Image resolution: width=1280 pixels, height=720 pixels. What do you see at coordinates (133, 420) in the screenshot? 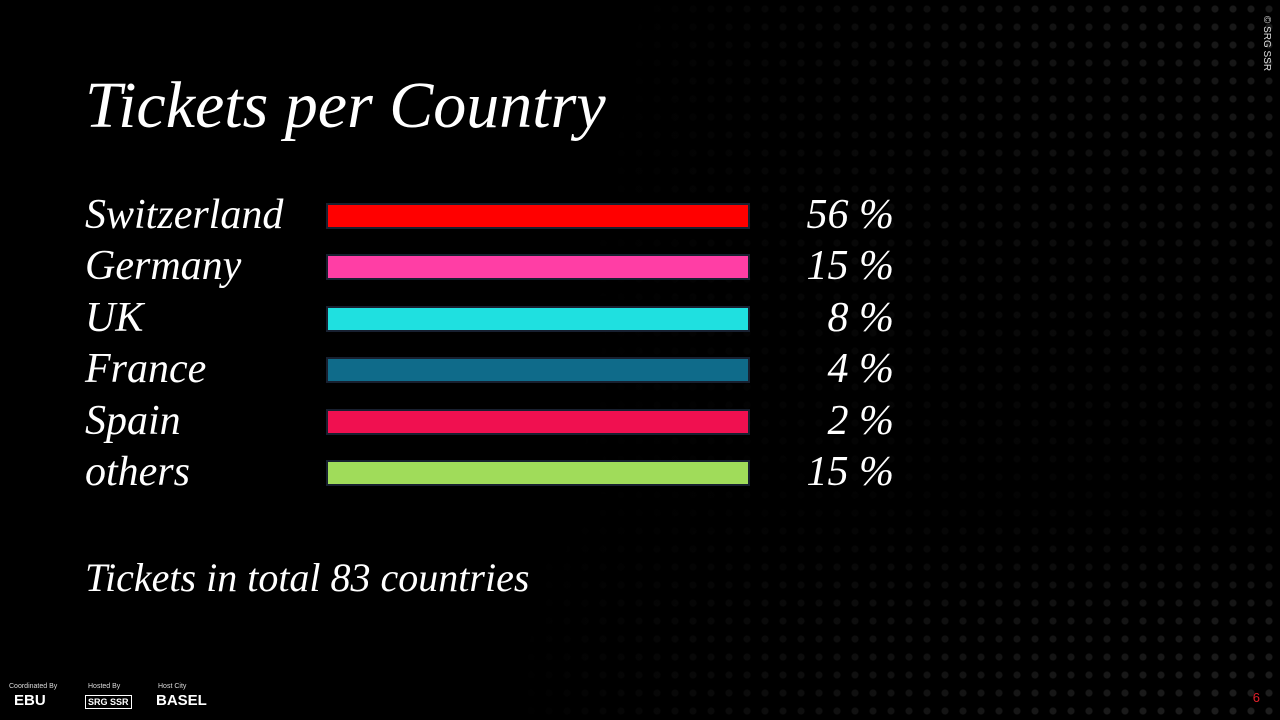
I see `row-label: Spain` at bounding box center [133, 420].